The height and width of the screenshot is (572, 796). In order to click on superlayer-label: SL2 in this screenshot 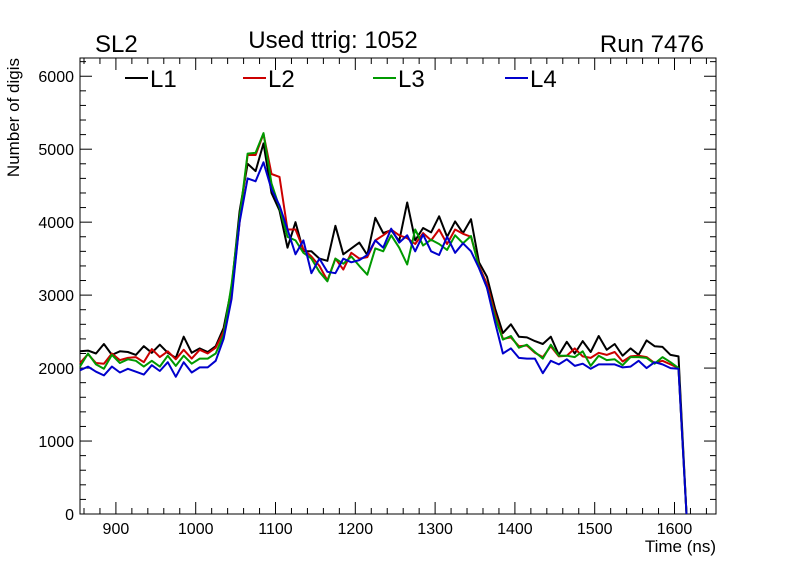, I will do `click(116, 44)`.